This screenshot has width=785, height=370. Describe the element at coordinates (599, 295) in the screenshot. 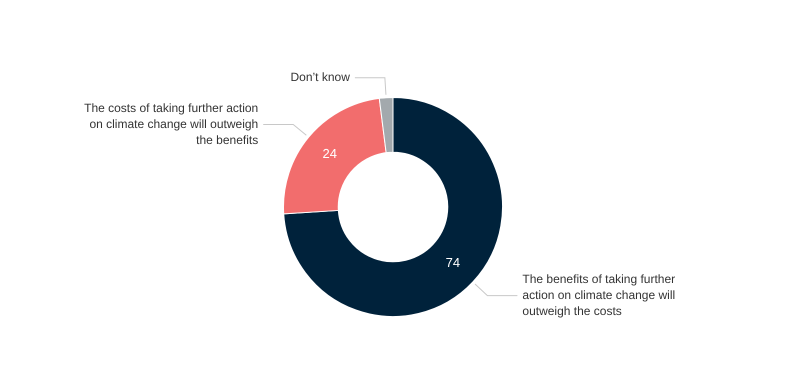

I see `slice-label: The benefits of taking further action on climate change will outweigh the costs` at that location.